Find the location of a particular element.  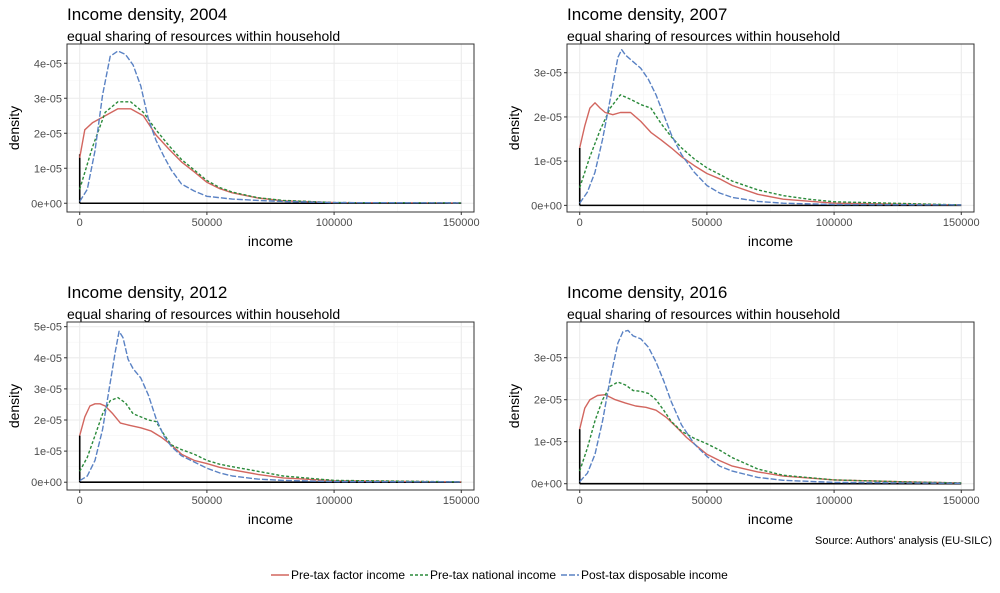

panel-title: Income density, 2012 is located at coordinates (147, 292).